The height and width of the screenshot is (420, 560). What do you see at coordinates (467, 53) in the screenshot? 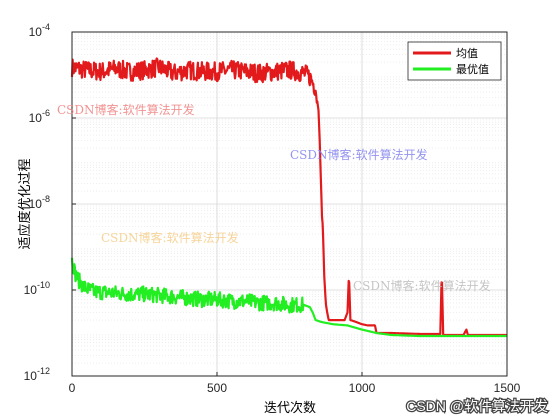
I see `legend-label-mean: 均值` at bounding box center [467, 53].